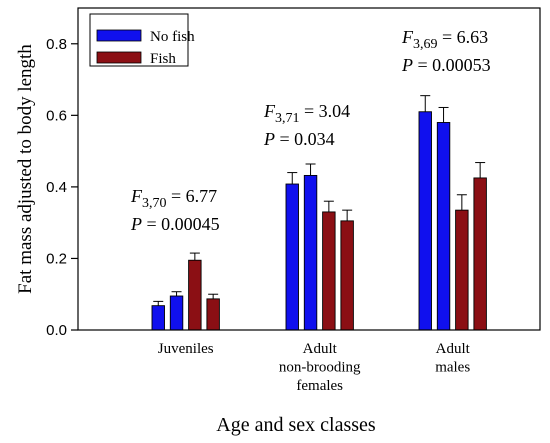 Image resolution: width=550 pixels, height=443 pixels. Describe the element at coordinates (25, 169) in the screenshot. I see `y-axis-label: Fat mass adjusted to body length` at that location.